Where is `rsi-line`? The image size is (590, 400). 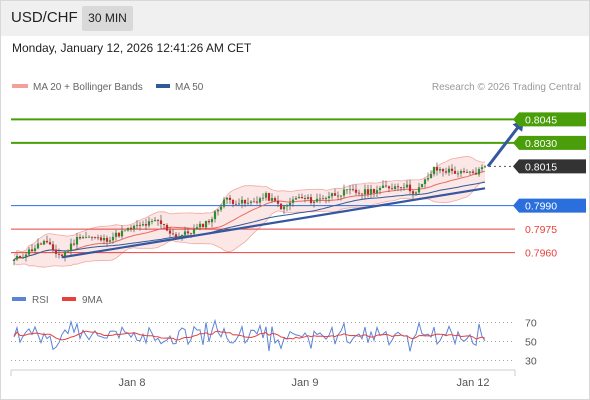
rsi-line is located at coordinates (249, 335).